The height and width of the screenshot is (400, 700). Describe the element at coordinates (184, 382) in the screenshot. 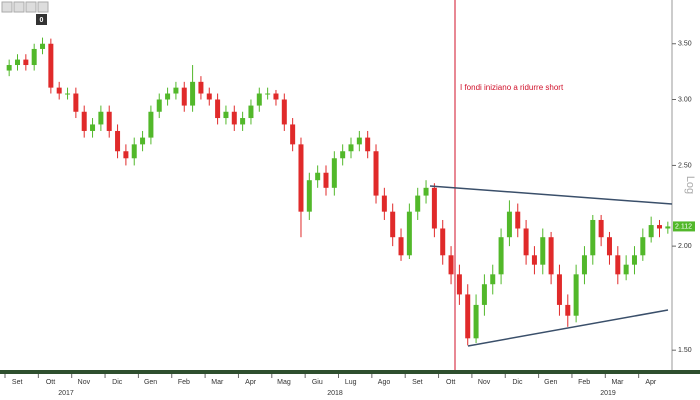

I see `x-tick-label: Feb` at that location.